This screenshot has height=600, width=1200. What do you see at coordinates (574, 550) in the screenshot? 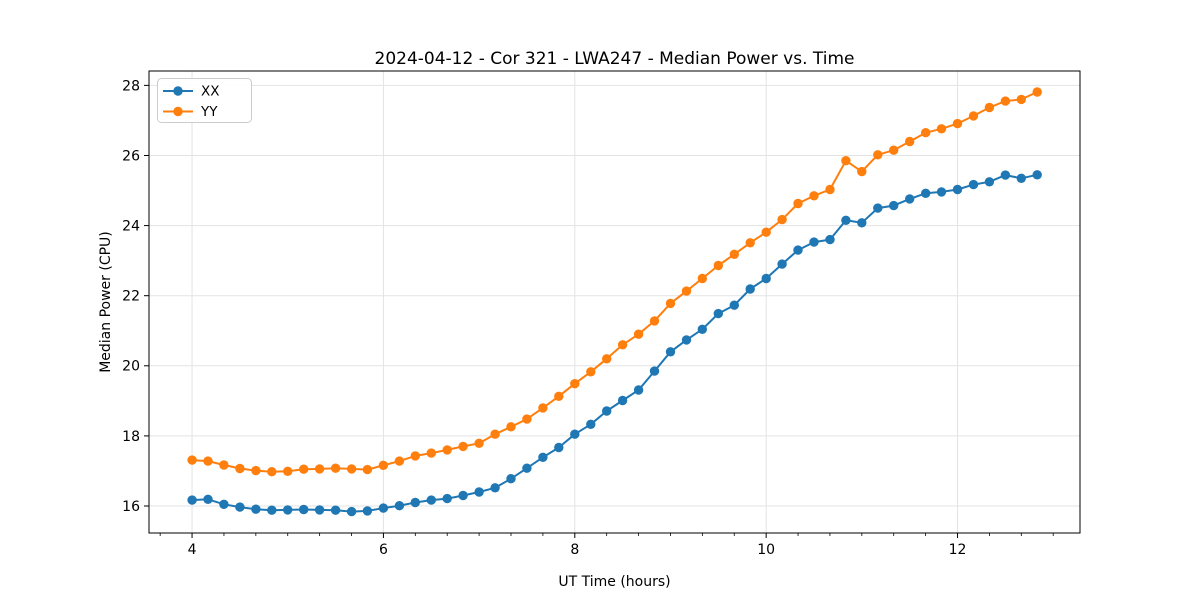
I see `x-tick-label: 8` at bounding box center [574, 550].